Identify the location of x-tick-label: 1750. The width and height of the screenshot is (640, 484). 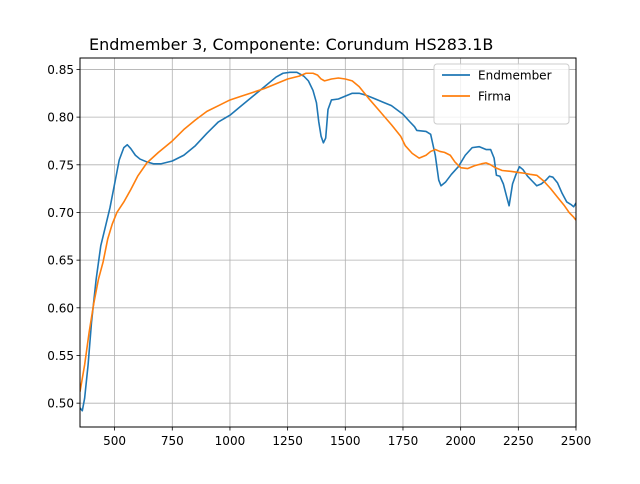
(403, 441).